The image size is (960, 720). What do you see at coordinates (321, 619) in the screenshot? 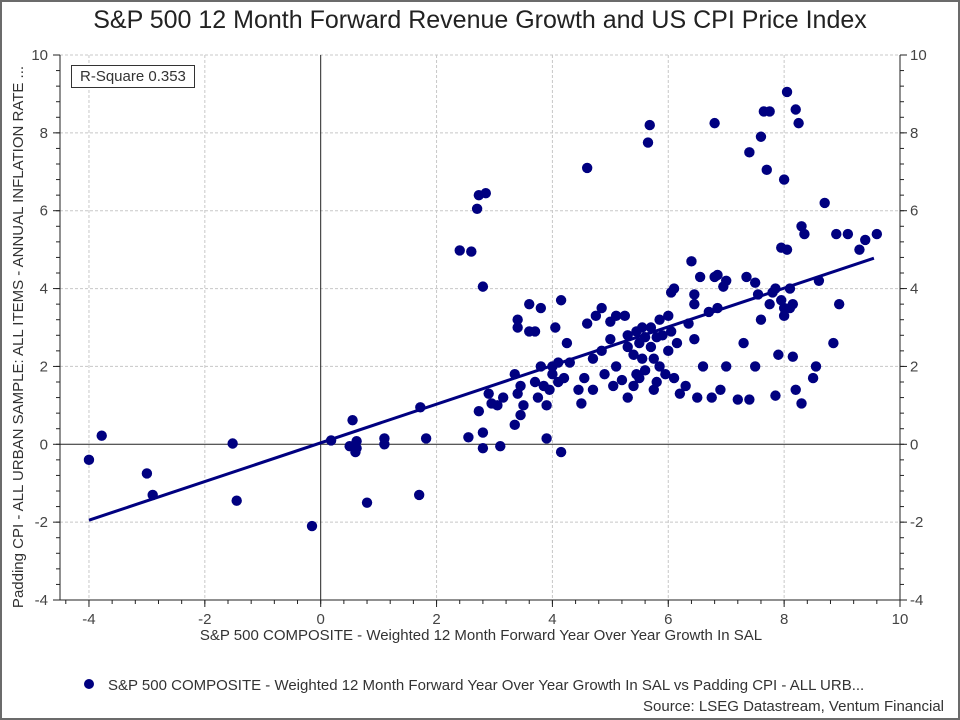
I see `x-tick-label: 0` at bounding box center [321, 619].